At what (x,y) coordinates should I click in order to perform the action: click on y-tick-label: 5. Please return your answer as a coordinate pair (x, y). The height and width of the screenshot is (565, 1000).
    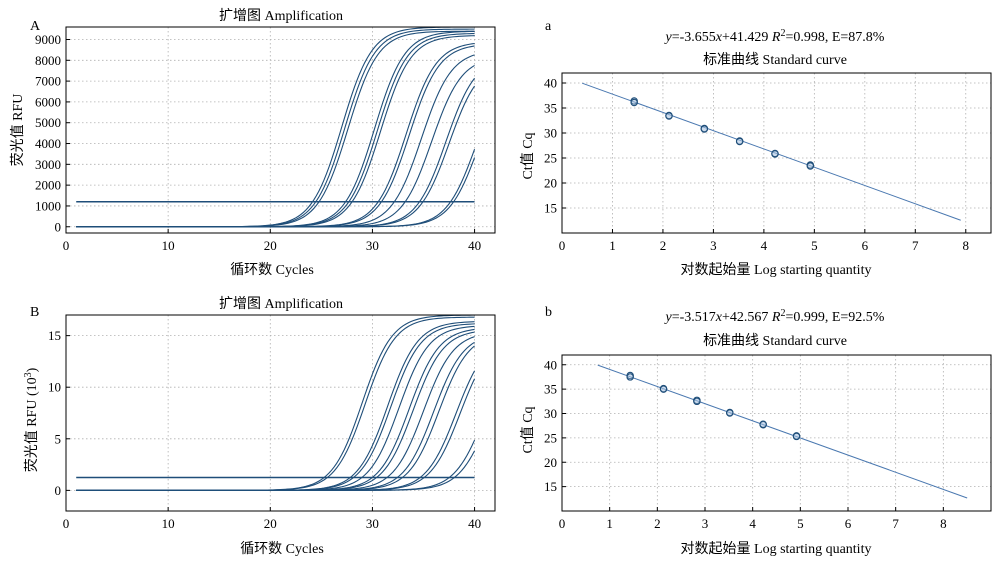
    Looking at the image, I should click on (58, 438).